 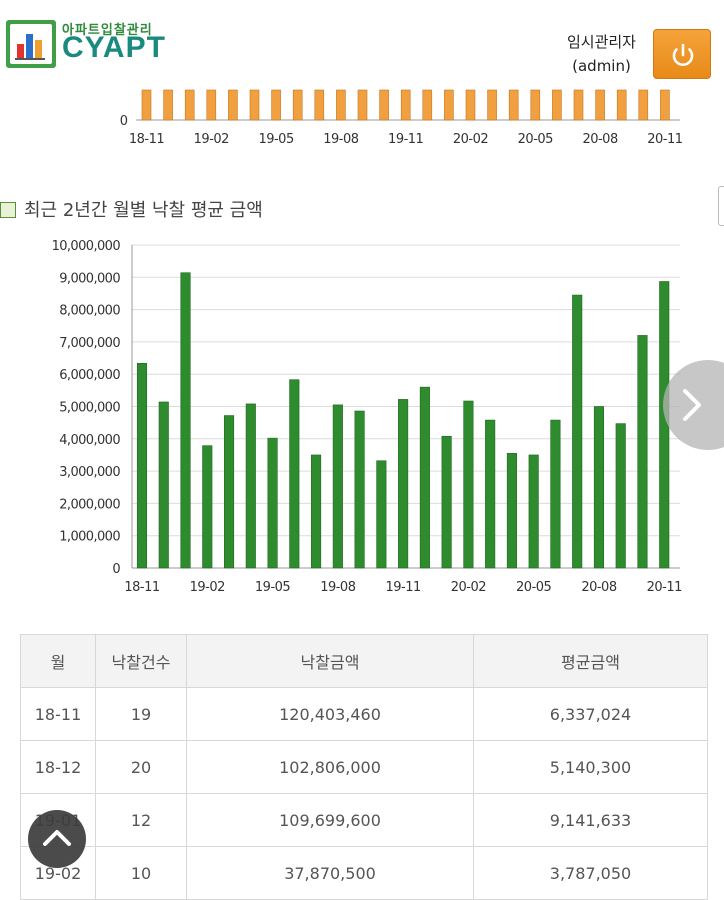 I want to click on top-chart-tick-label: 19-08, so click(x=341, y=139).